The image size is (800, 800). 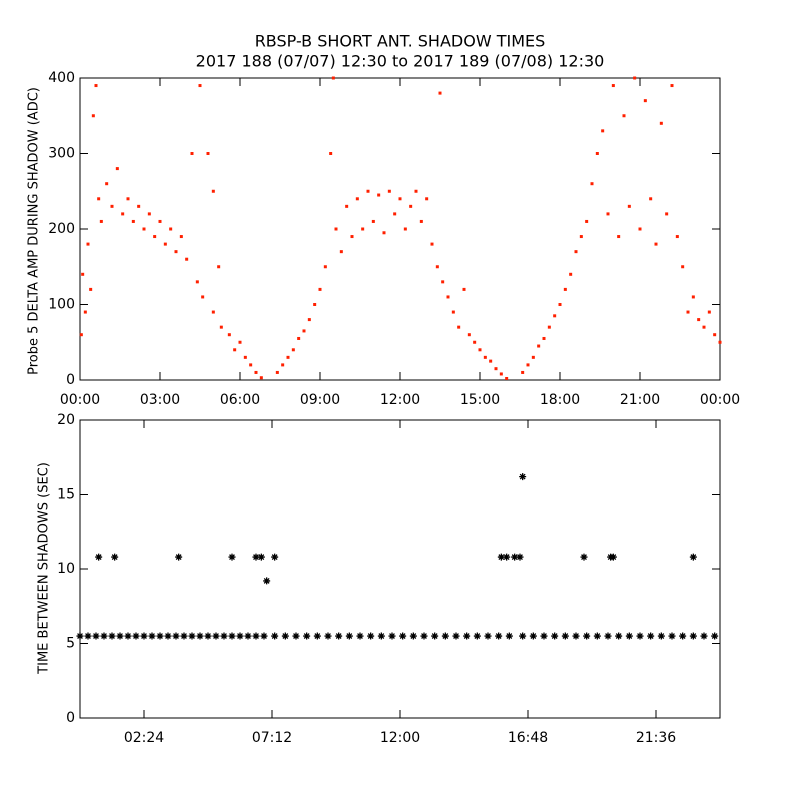 I want to click on x-tick-label: 12:00, so click(x=400, y=400).